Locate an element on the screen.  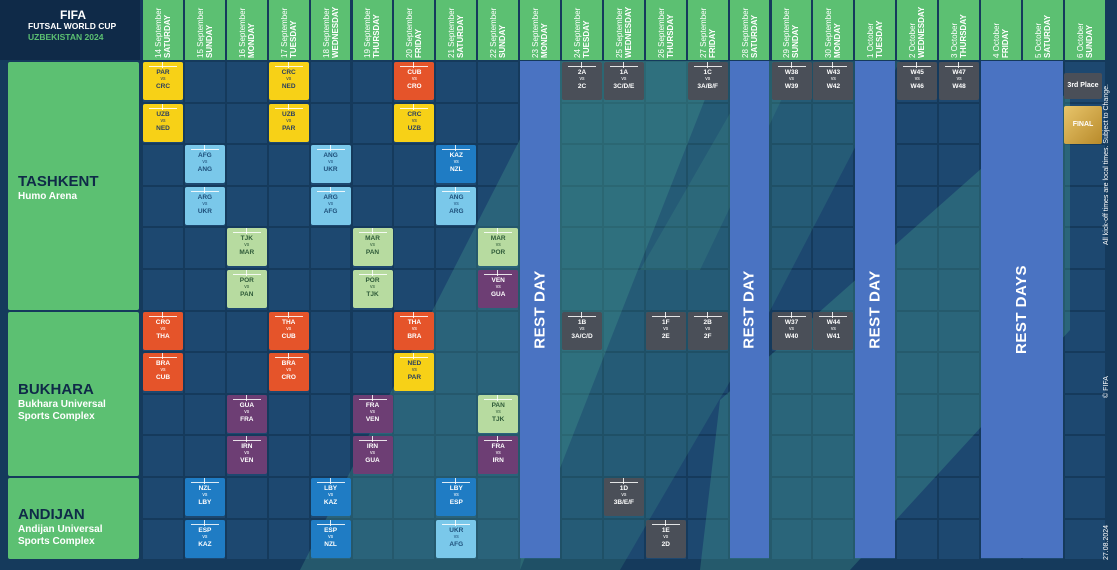
match-card: FRA vs IRN is located at coordinates (498, 455).